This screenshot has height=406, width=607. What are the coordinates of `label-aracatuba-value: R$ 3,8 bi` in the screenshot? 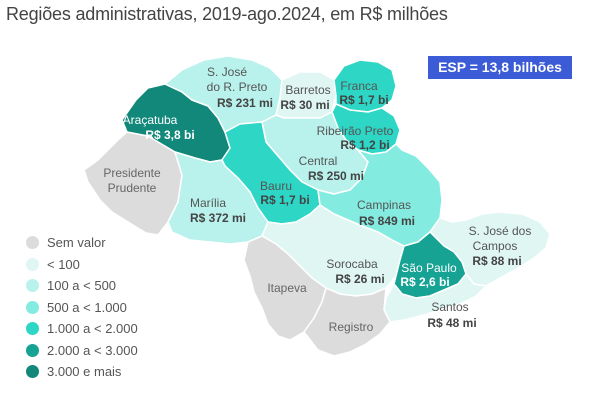 It's located at (169, 135).